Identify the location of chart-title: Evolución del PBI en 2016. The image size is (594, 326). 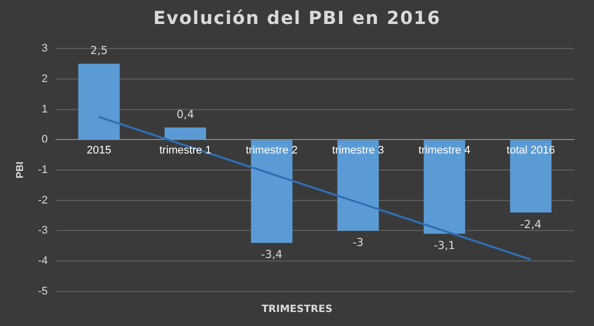
(297, 19).